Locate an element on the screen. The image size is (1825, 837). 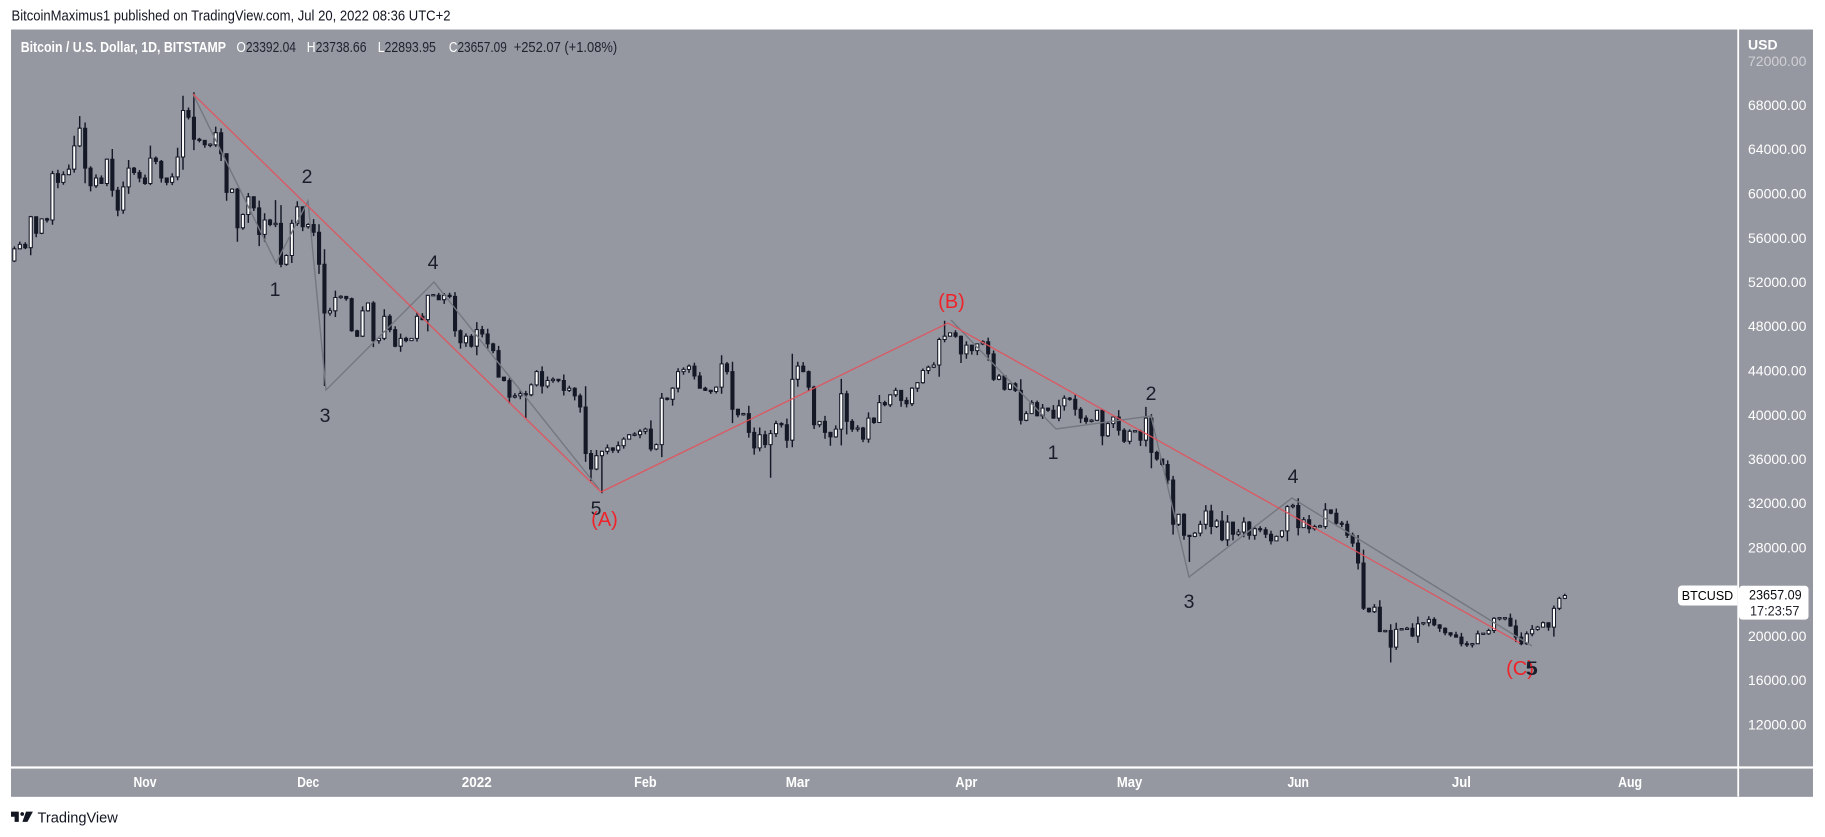
svg-text: (C) is located at coordinates (1520, 669).